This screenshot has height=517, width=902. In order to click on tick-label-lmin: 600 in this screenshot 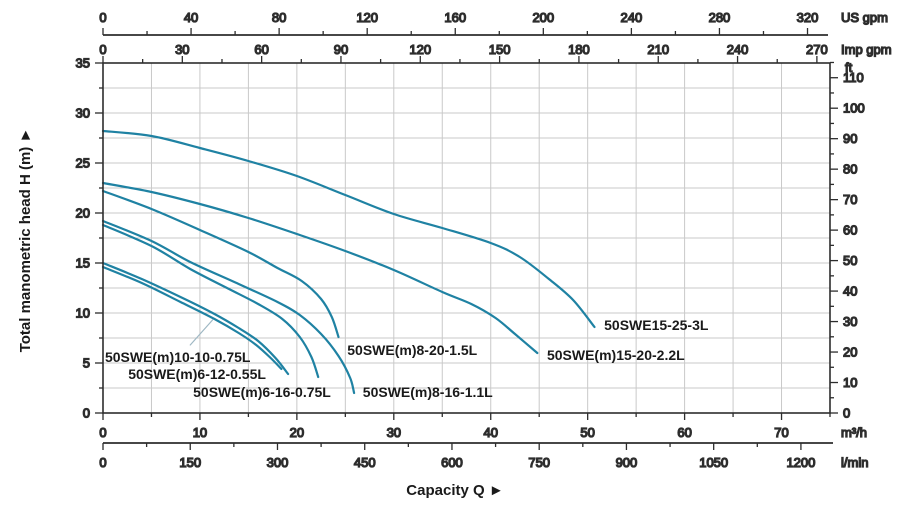, I will do `click(452, 462)`.